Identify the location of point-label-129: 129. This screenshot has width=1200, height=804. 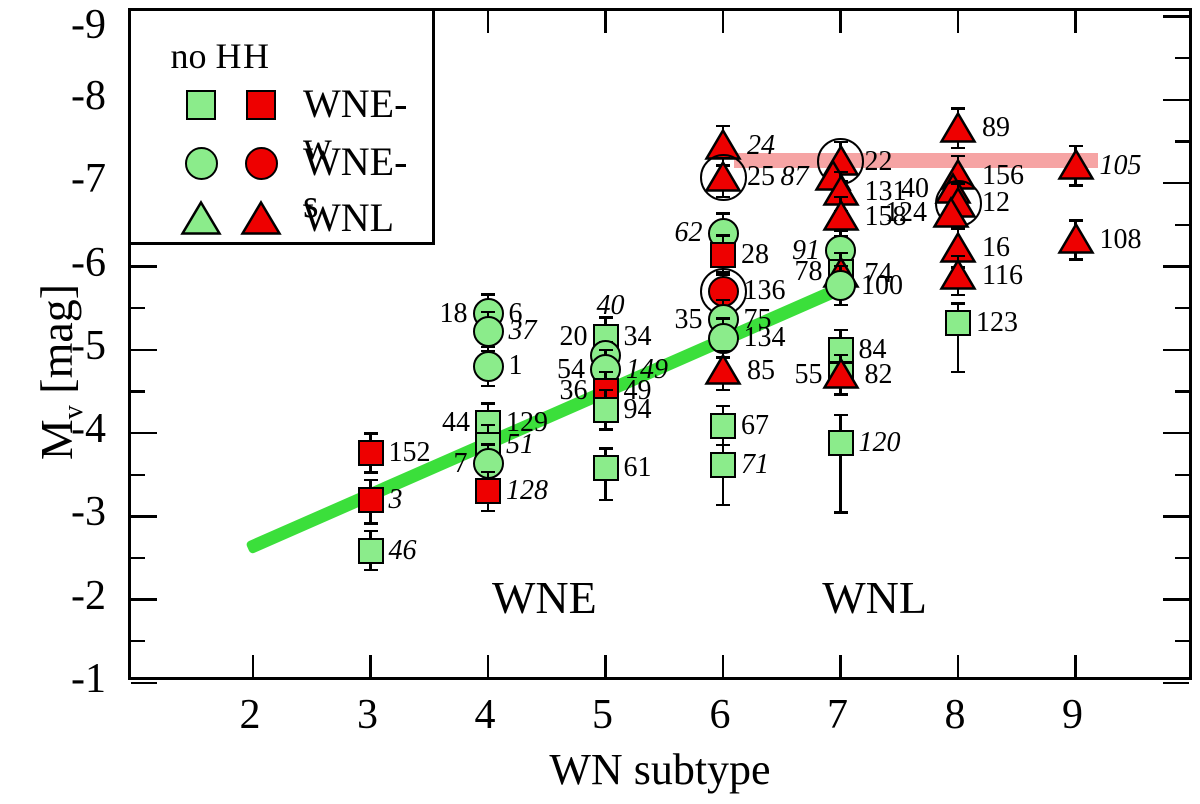
(527, 423).